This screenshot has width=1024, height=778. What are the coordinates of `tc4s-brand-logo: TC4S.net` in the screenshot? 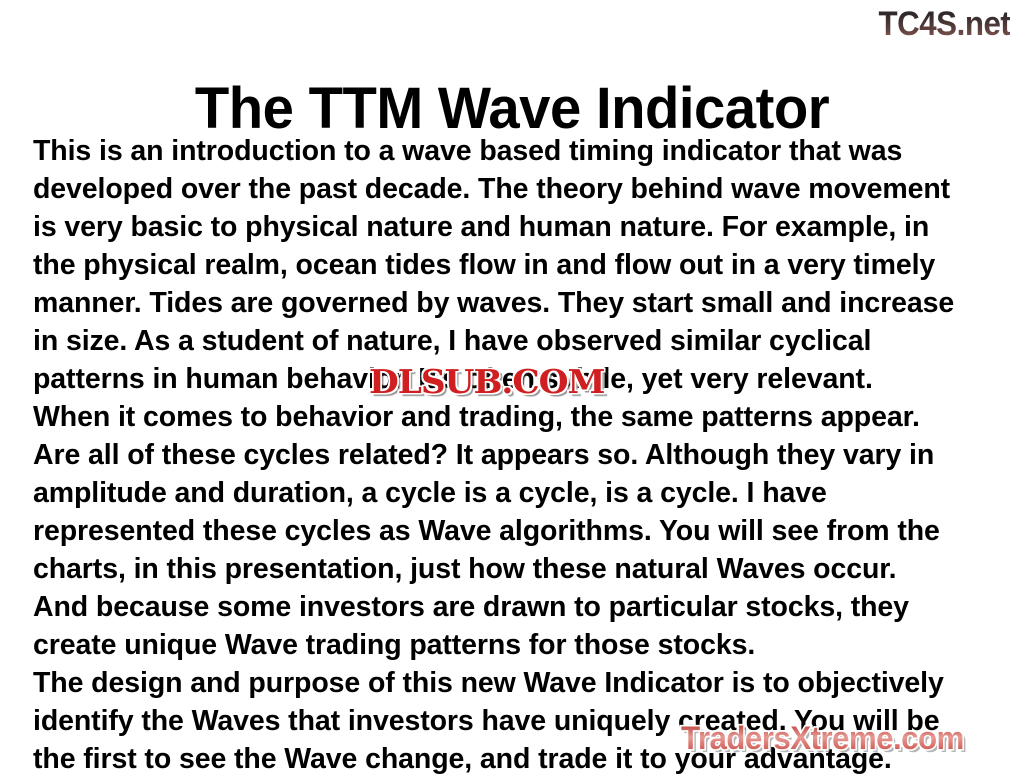 It's located at (944, 24).